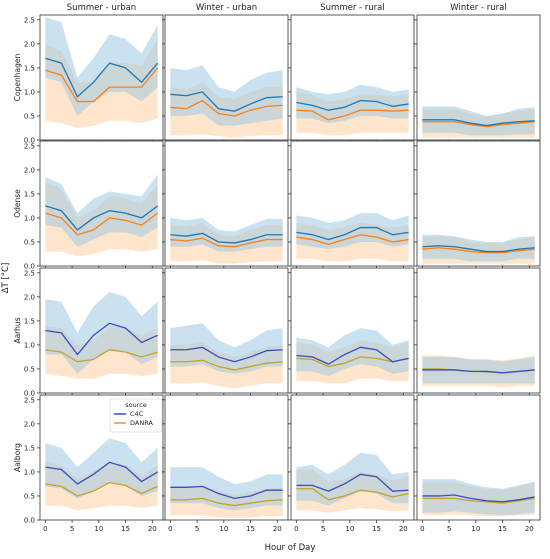 The height and width of the screenshot is (559, 550). Describe the element at coordinates (29, 472) in the screenshot. I see `y-tick-label-aalborg-2: 1.0` at that location.